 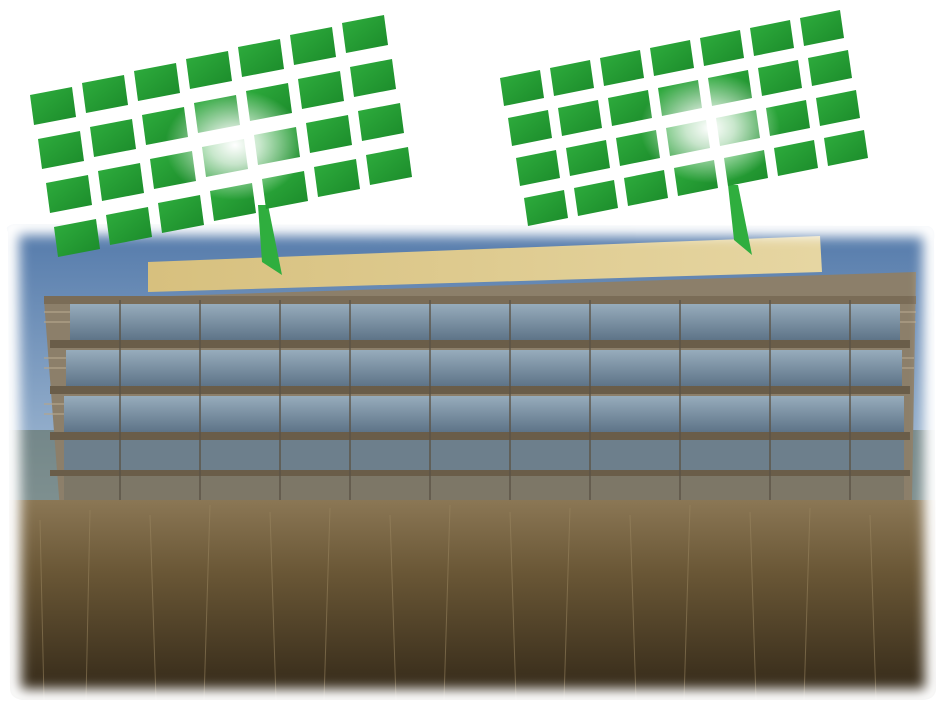 I want to click on solar-panel-right, so click(x=684, y=132).